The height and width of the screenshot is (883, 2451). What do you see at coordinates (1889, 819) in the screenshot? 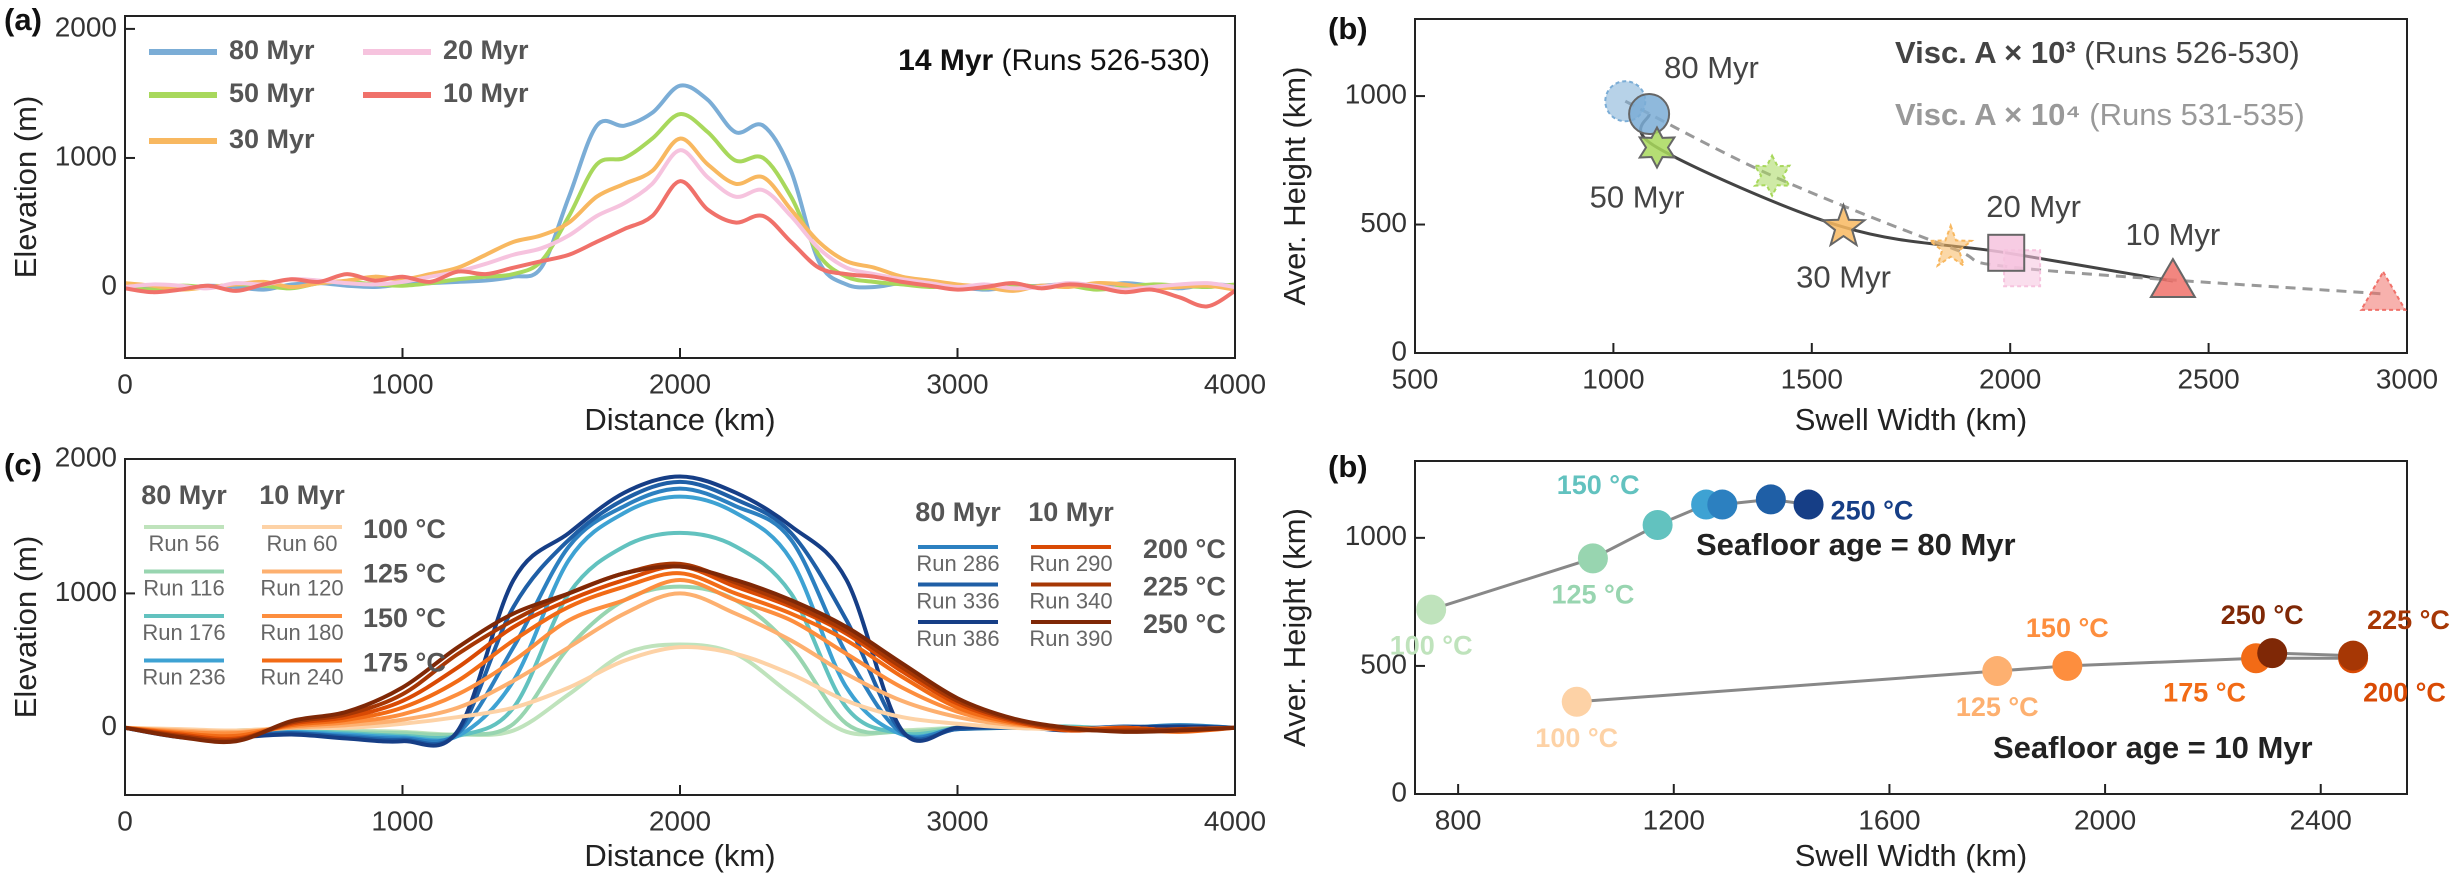
I see `x-tick-label: 1600` at bounding box center [1889, 819].